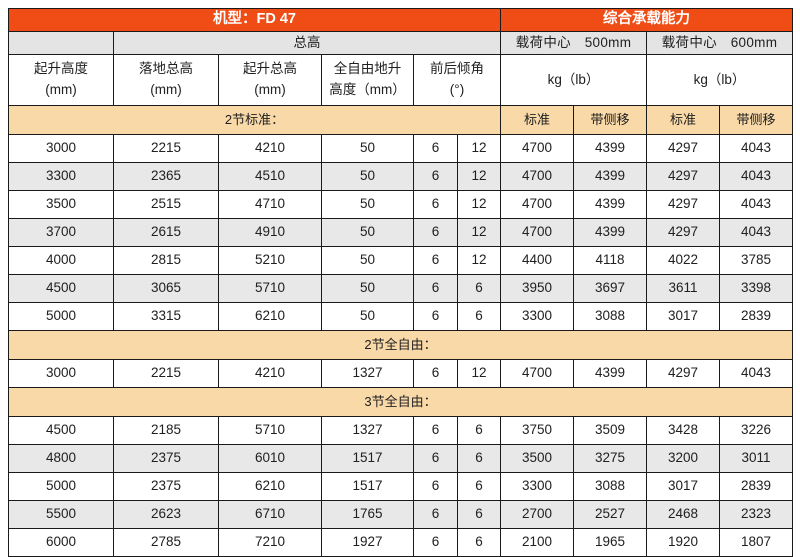 This screenshot has height=557, width=800. Describe the element at coordinates (683, 514) in the screenshot. I see `cell-capacity-600-std: 2468` at that location.